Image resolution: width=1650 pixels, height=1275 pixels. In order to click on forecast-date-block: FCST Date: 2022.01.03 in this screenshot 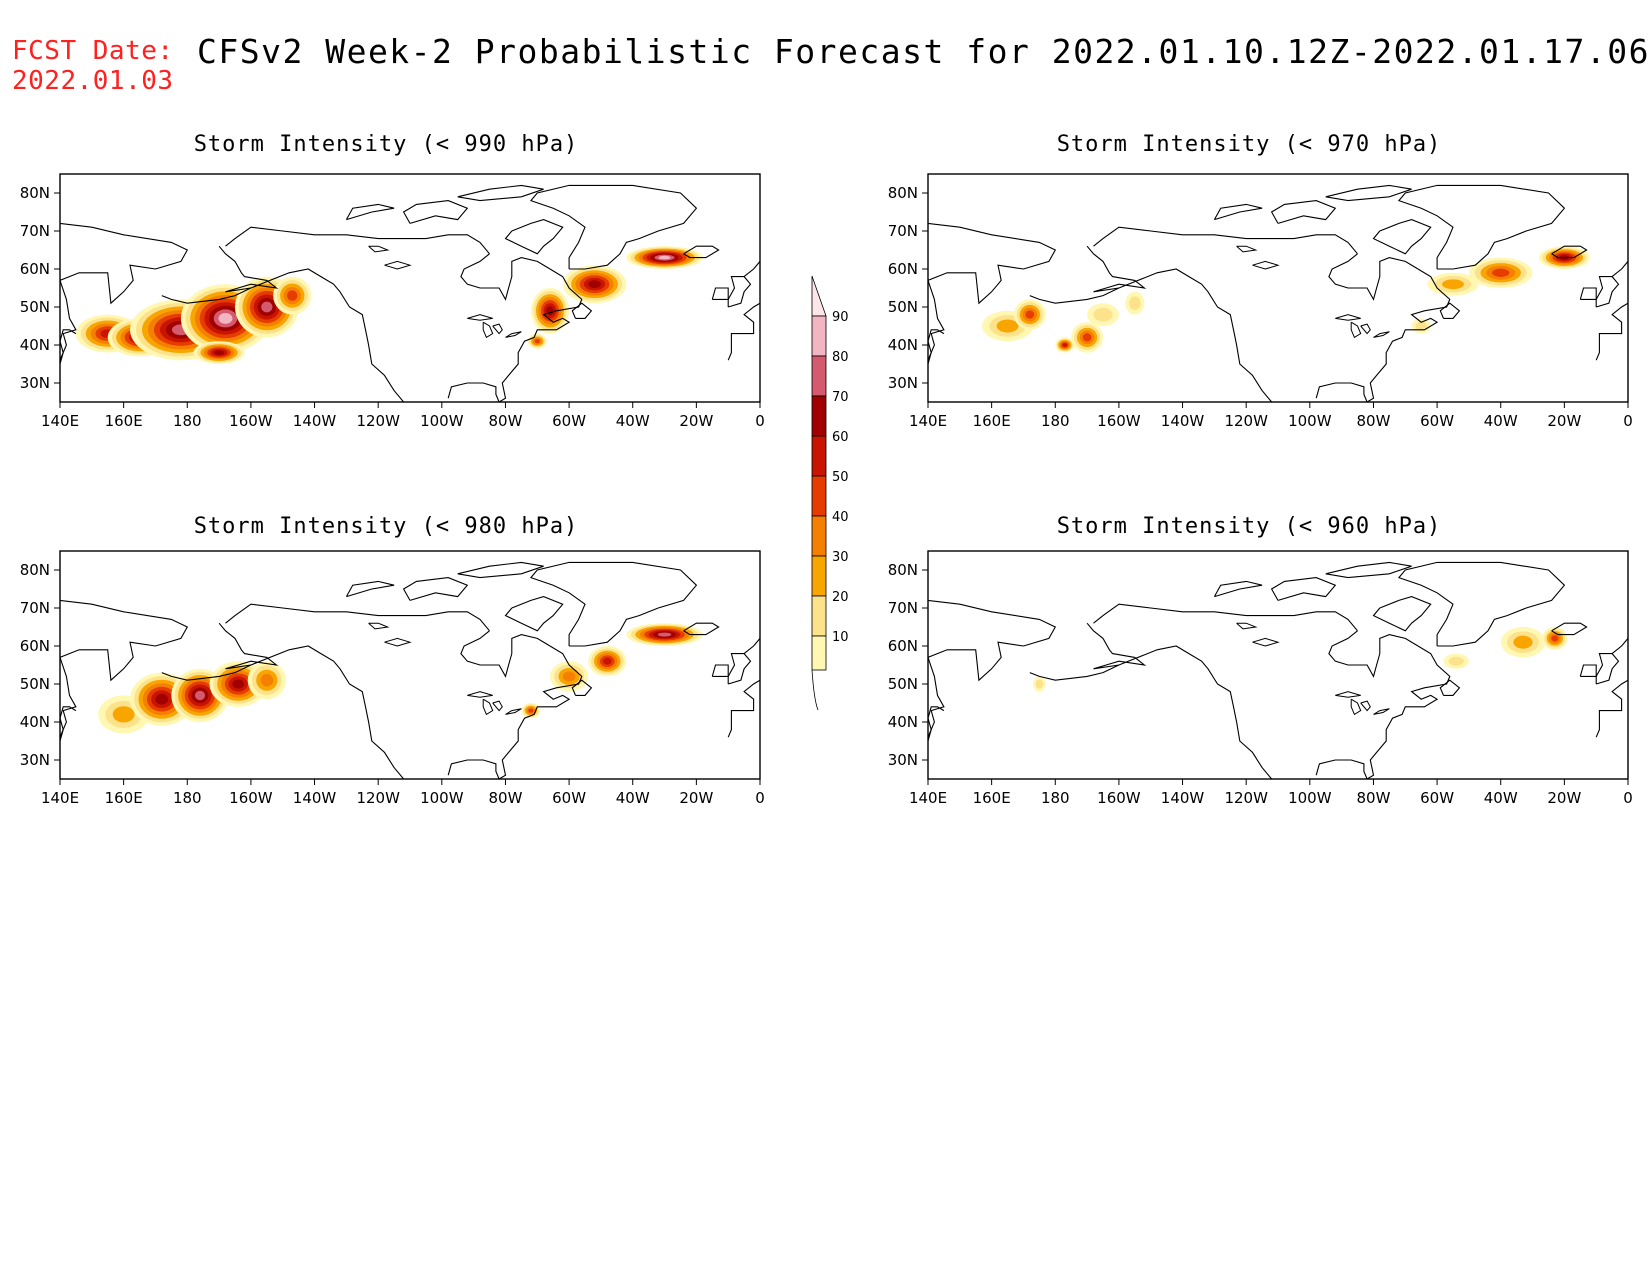, I will do `click(93, 66)`.